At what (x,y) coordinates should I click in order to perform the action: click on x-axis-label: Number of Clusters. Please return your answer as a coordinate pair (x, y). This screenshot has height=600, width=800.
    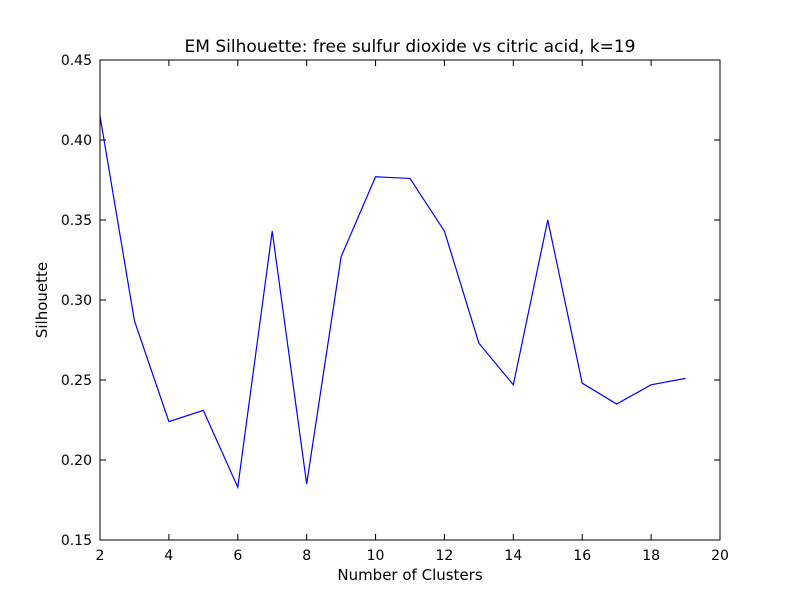
    Looking at the image, I should click on (409, 575).